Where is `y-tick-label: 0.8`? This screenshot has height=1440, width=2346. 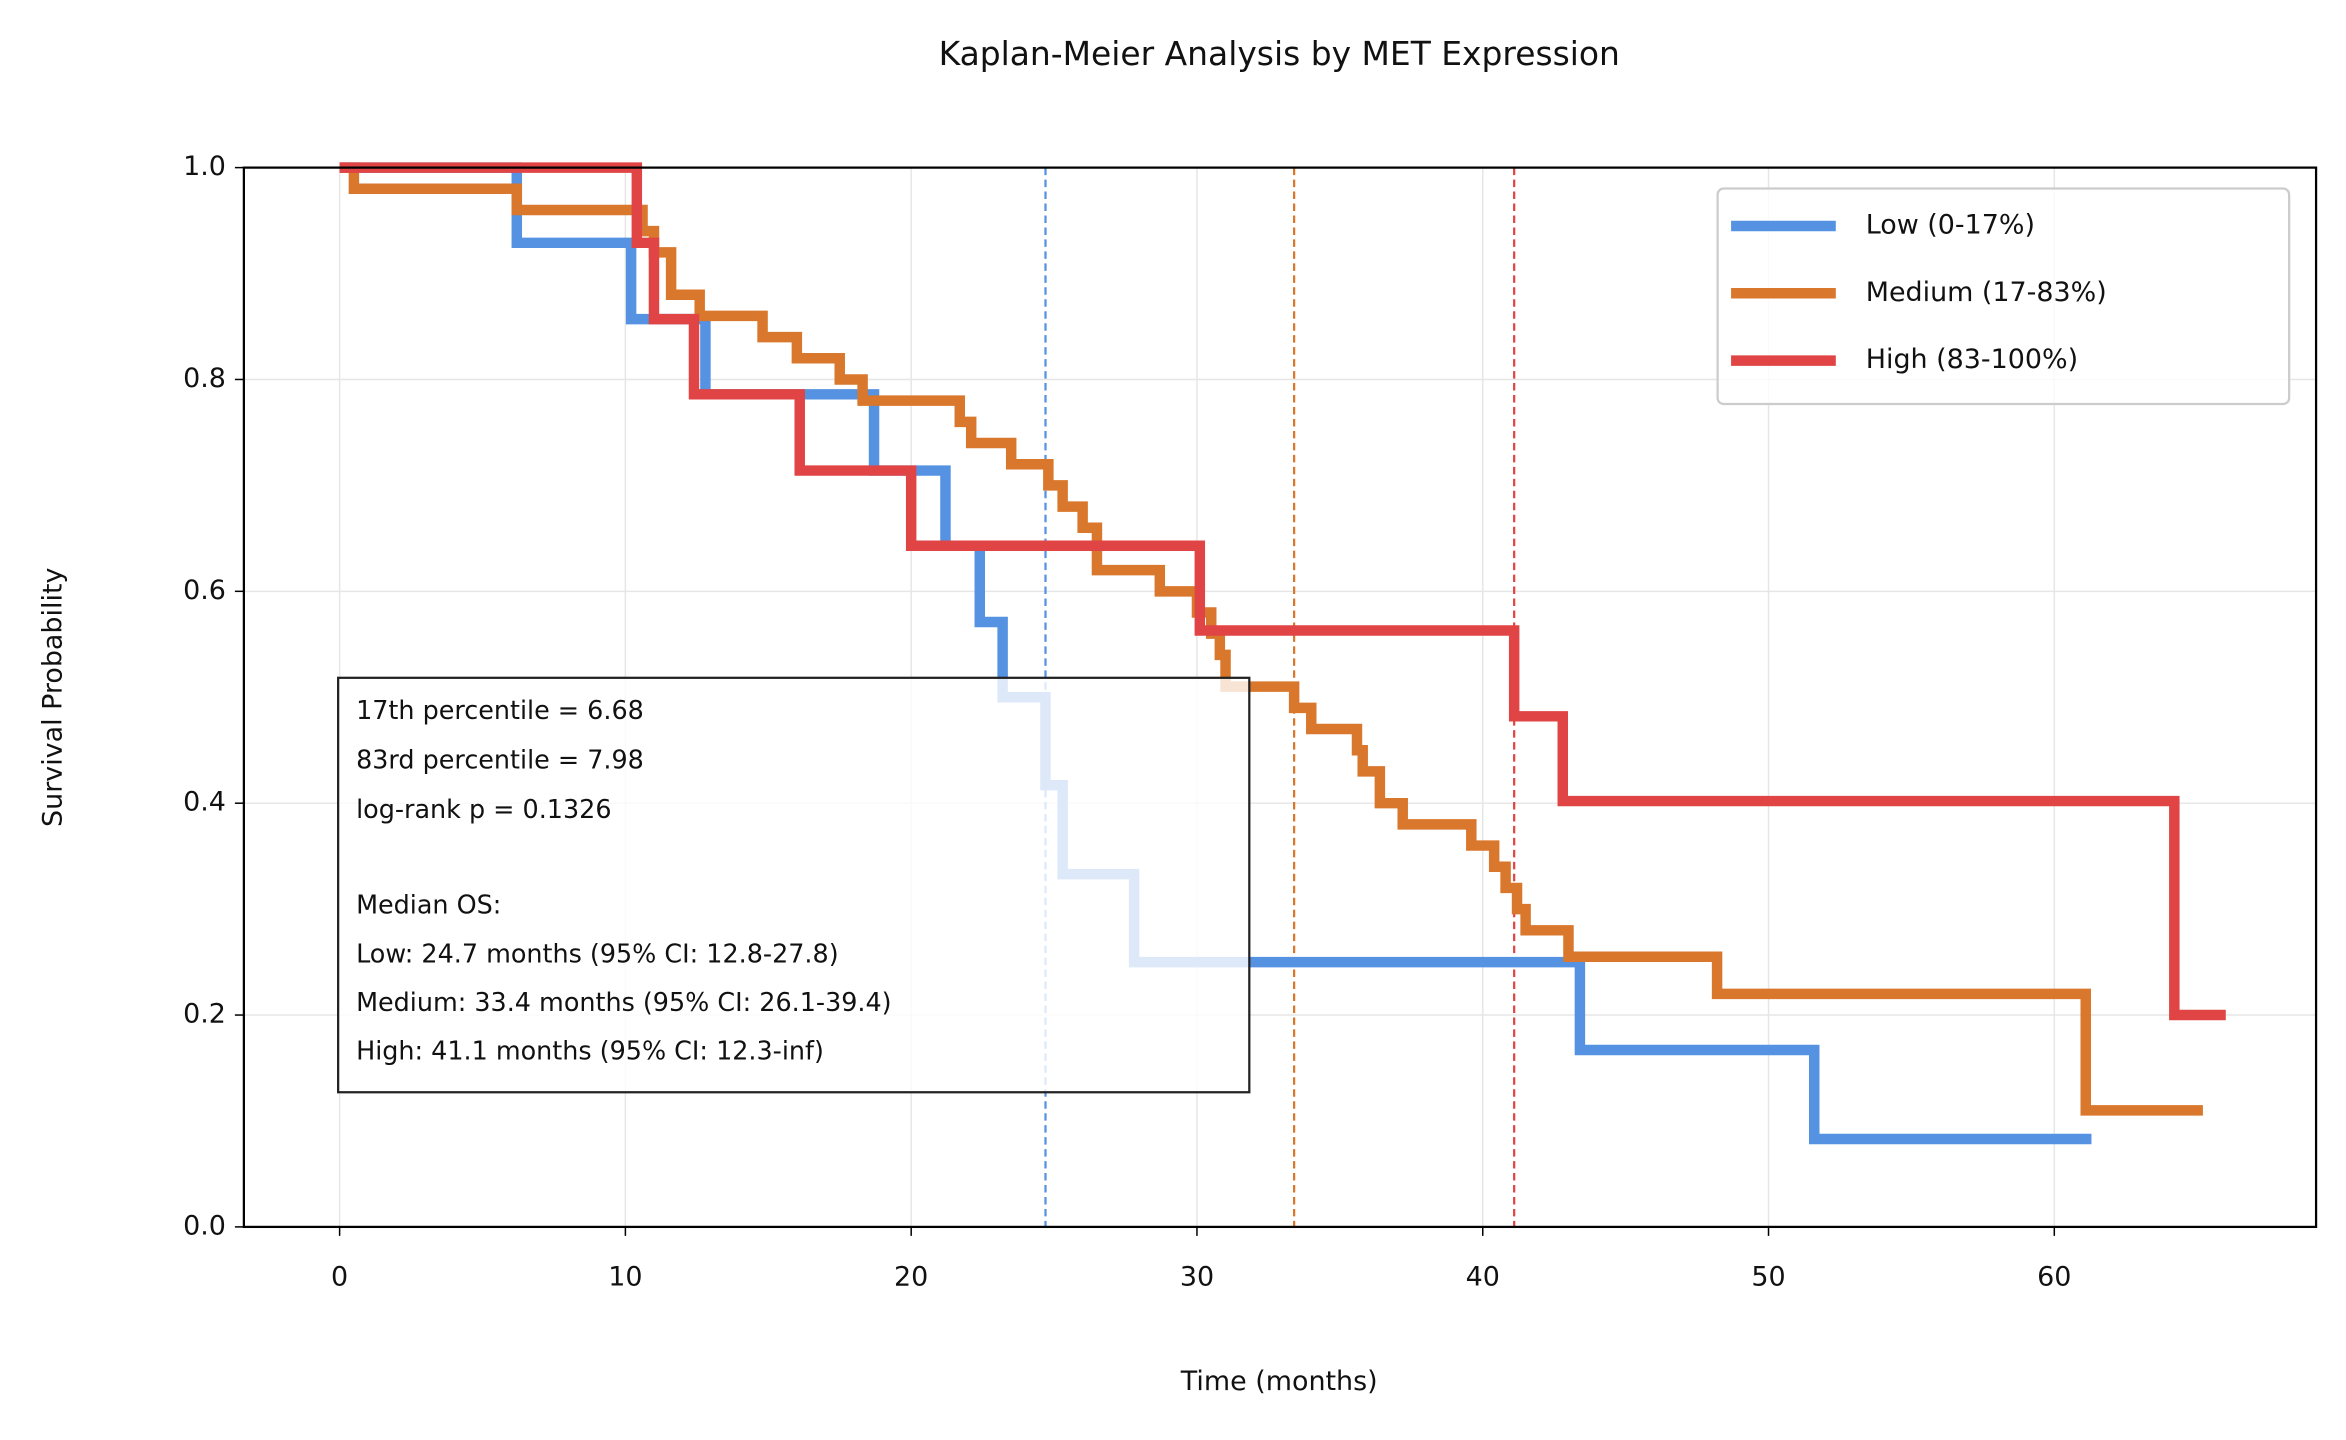
y-tick-label: 0.8 is located at coordinates (204, 378).